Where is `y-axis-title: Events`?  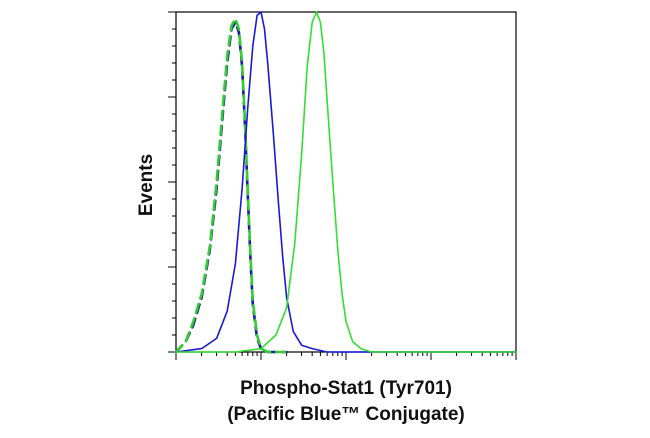
y-axis-title: Events is located at coordinates (146, 185).